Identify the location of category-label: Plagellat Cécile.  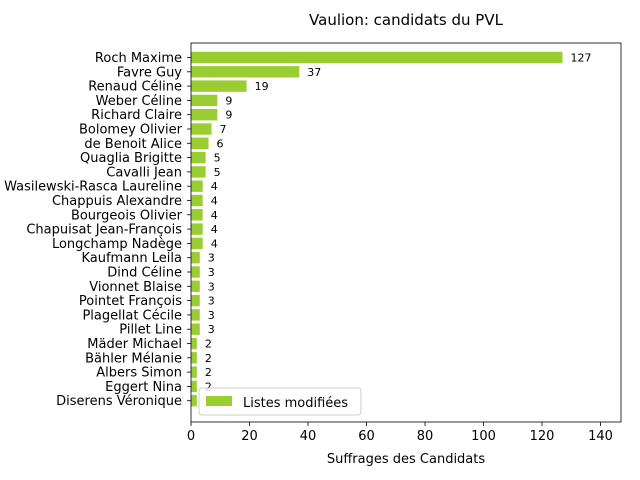
(132, 315).